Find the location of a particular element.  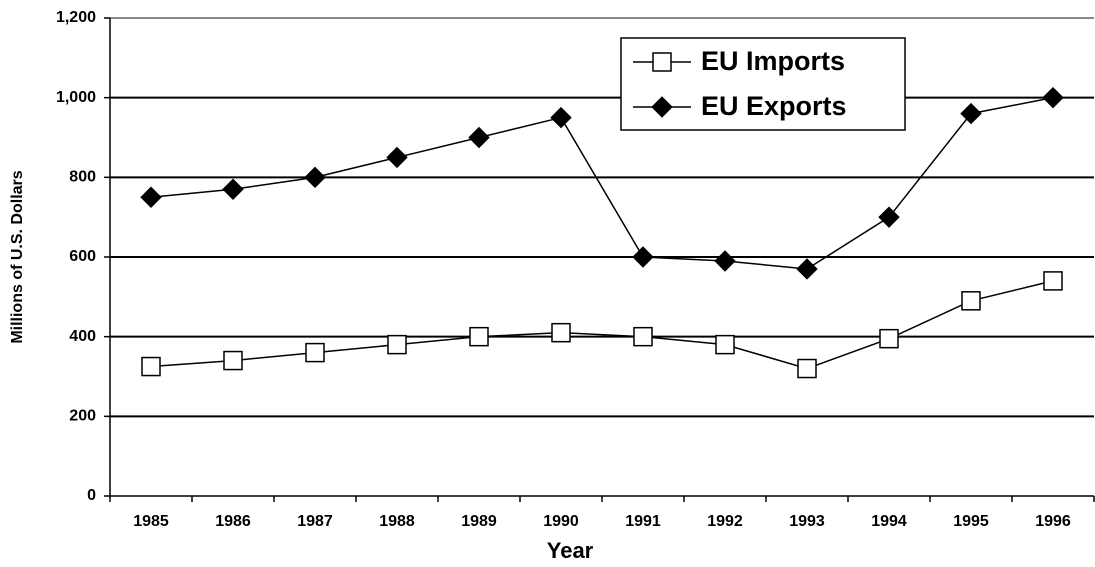

series-line is located at coordinates (602, 325).